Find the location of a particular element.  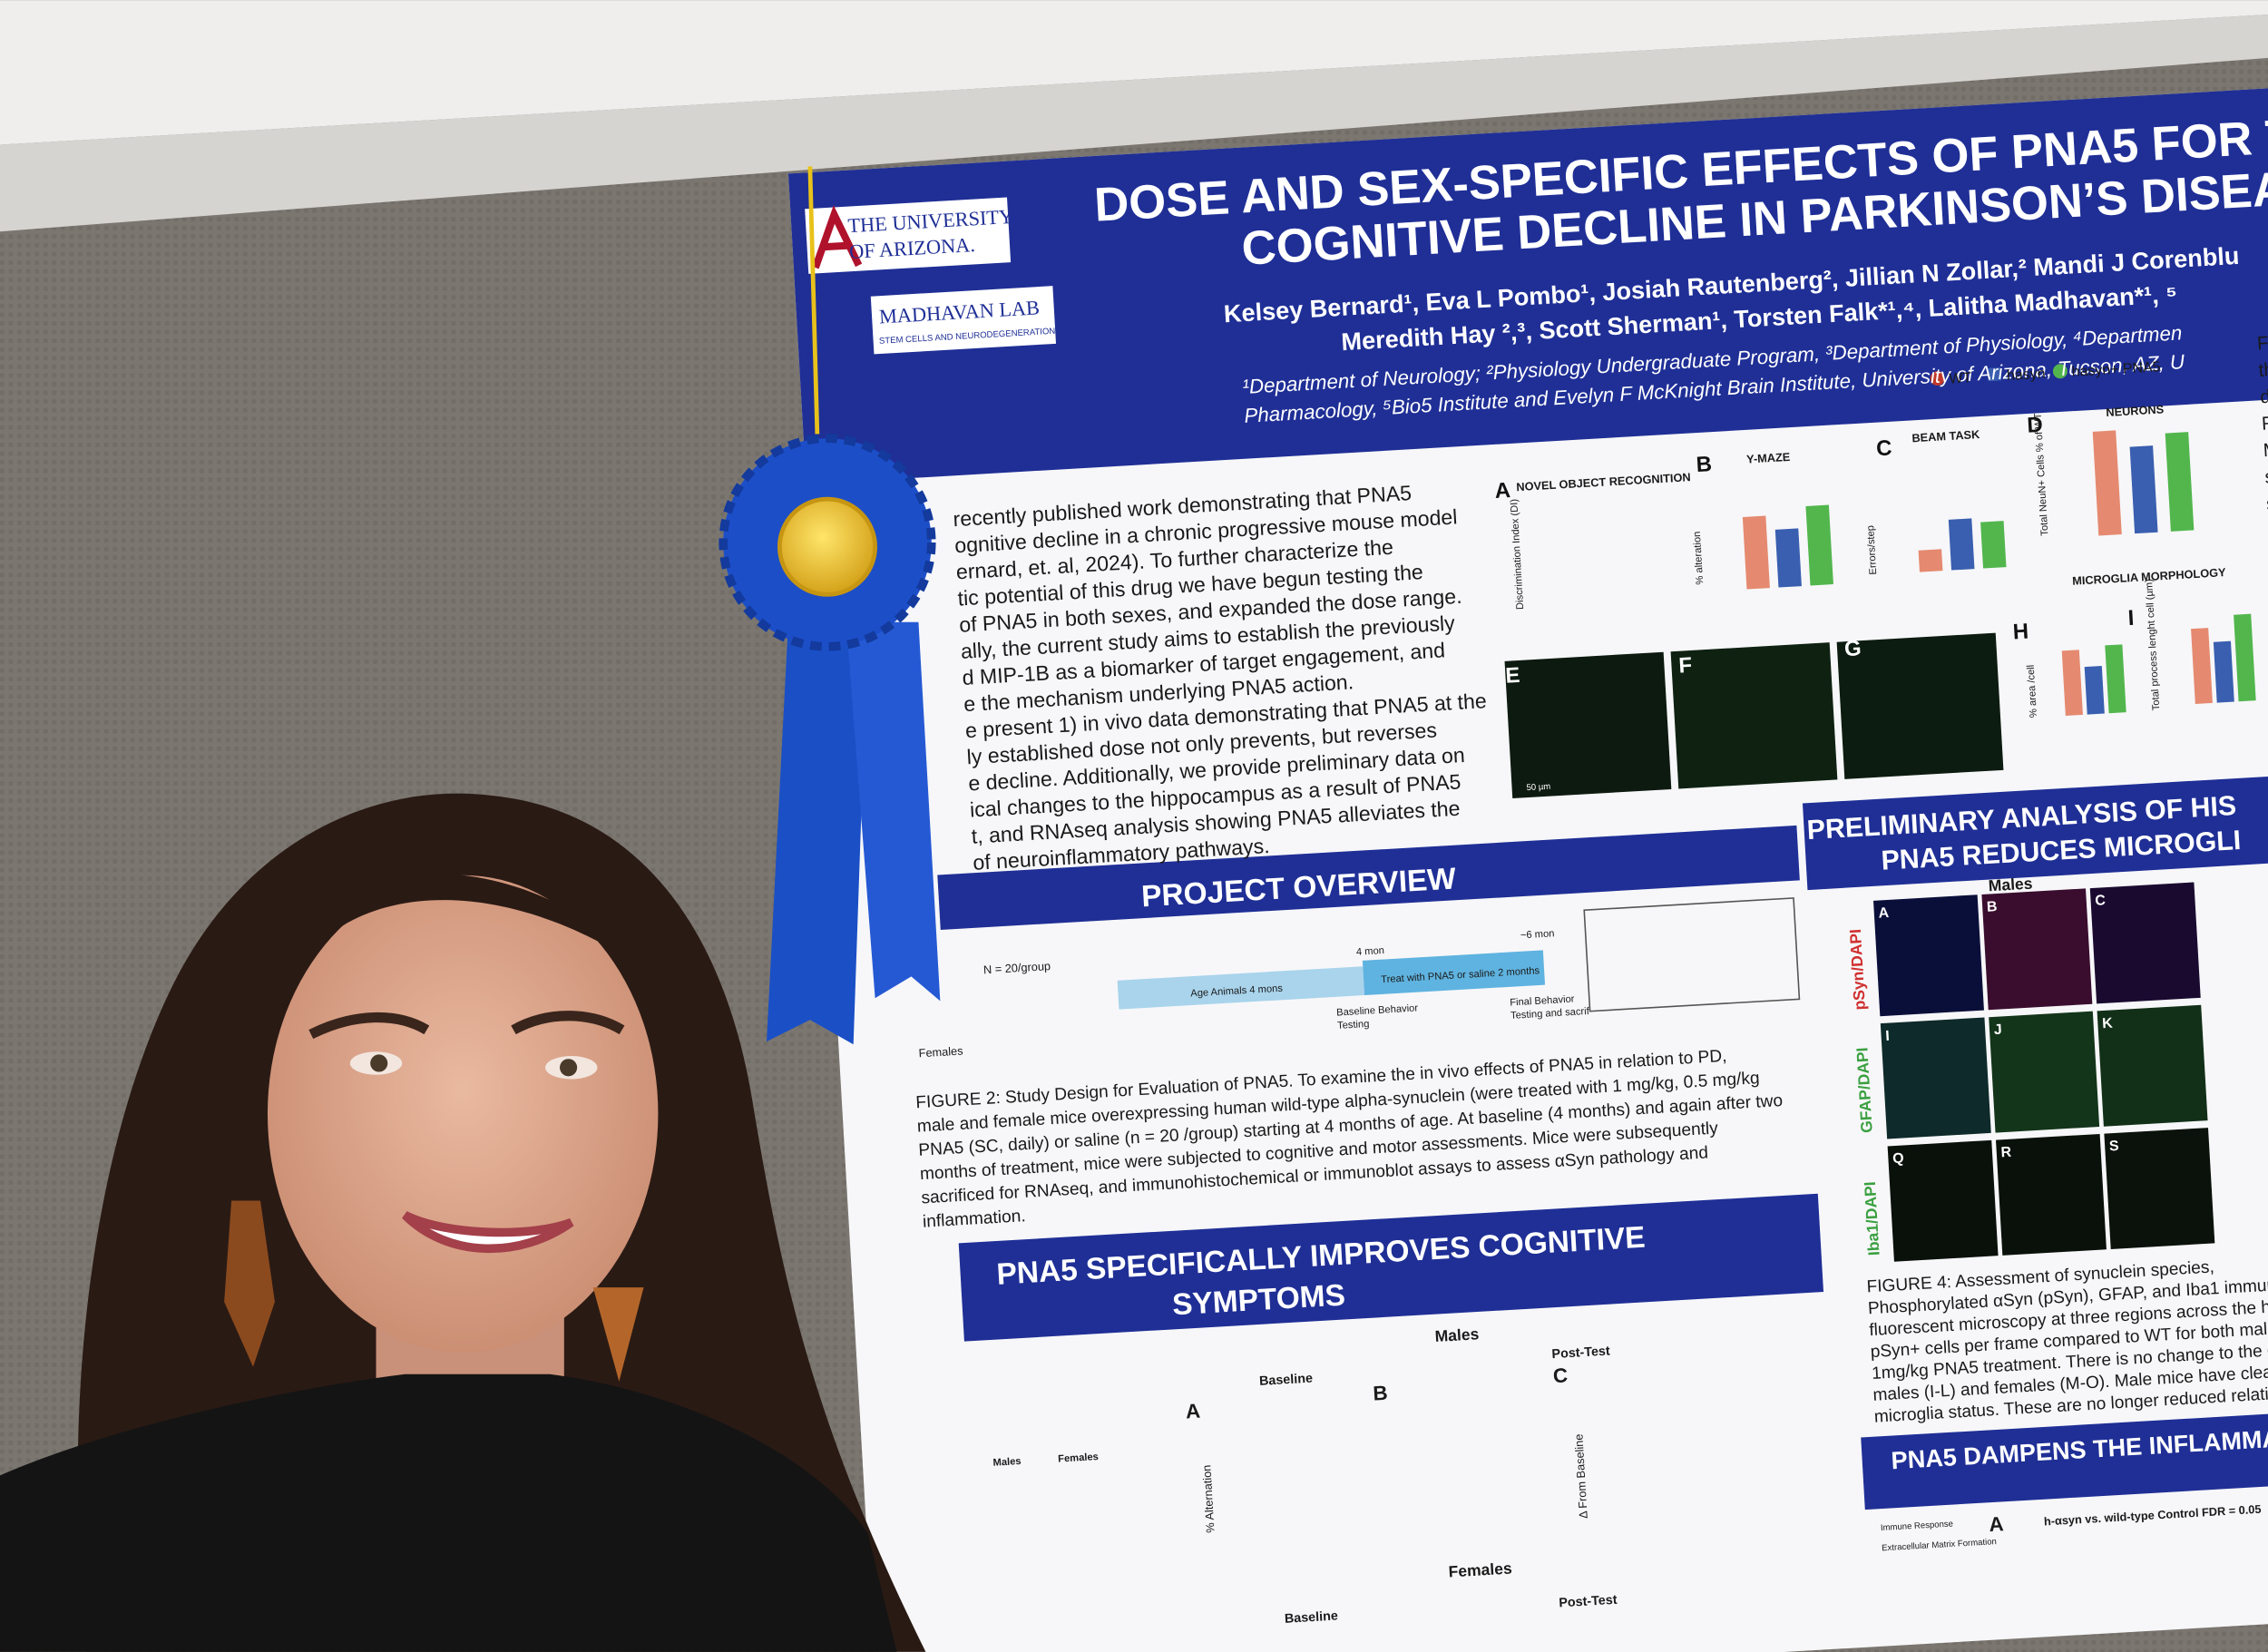

timeline-treat is located at coordinates (1454, 973).